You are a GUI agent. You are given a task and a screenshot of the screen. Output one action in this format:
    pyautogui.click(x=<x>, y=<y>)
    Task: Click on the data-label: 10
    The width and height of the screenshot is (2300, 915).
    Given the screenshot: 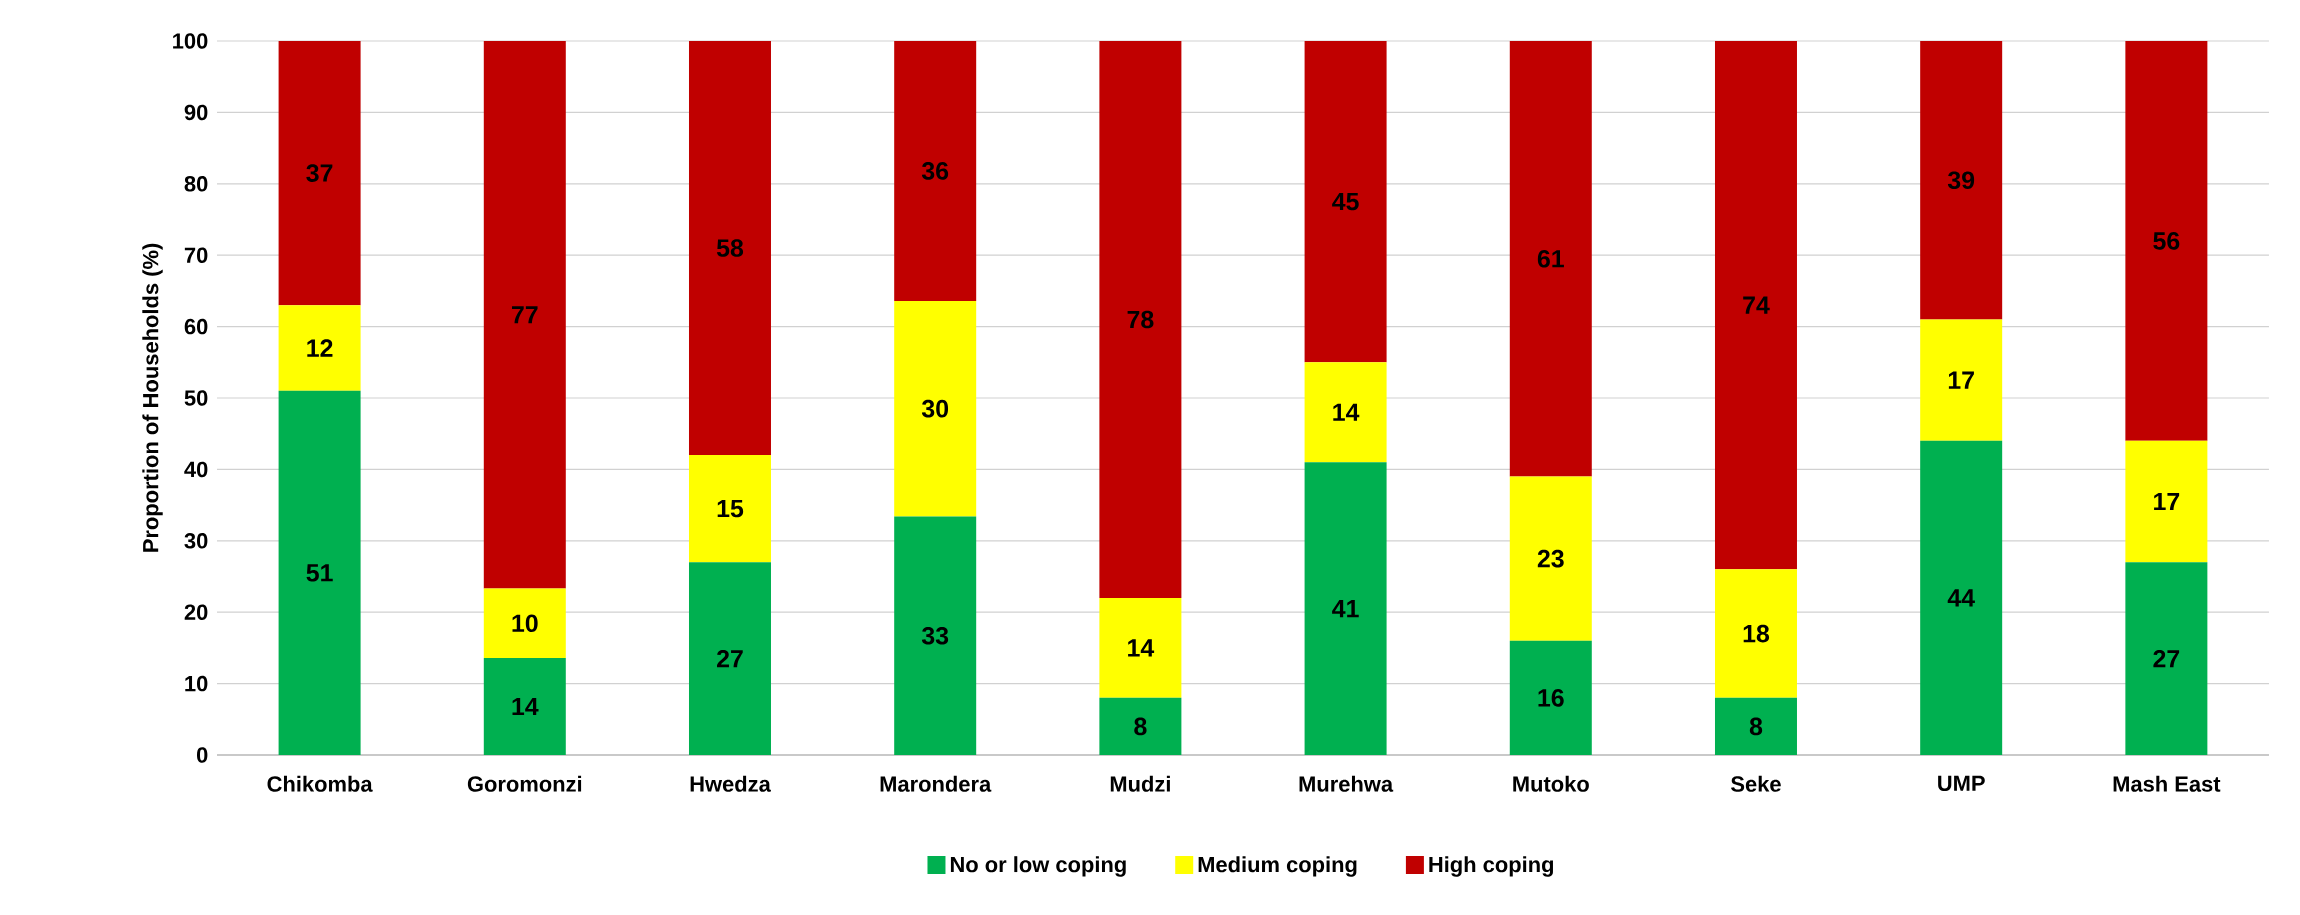 What is the action you would take?
    pyautogui.click(x=525, y=623)
    